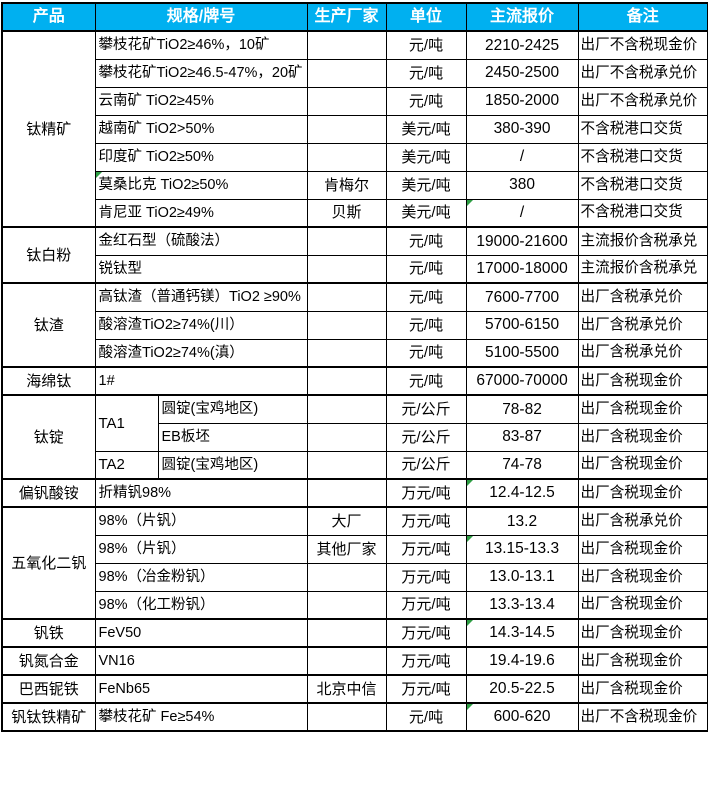 This screenshot has width=708, height=785. Describe the element at coordinates (642, 717) in the screenshot. I see `note-cell: 出厂不含税现金价` at that location.